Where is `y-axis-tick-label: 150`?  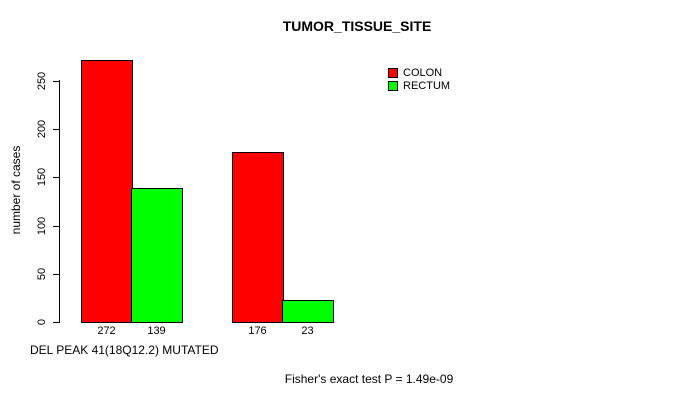
y-axis-tick-label: 150 is located at coordinates (42, 177).